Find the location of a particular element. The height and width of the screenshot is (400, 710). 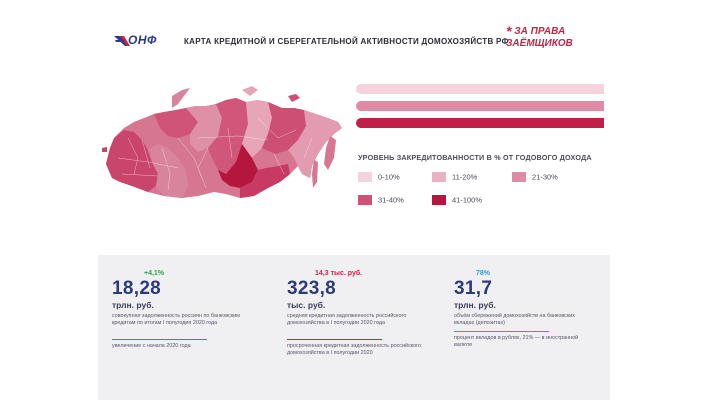

scale-bar-medium is located at coordinates (480, 106).